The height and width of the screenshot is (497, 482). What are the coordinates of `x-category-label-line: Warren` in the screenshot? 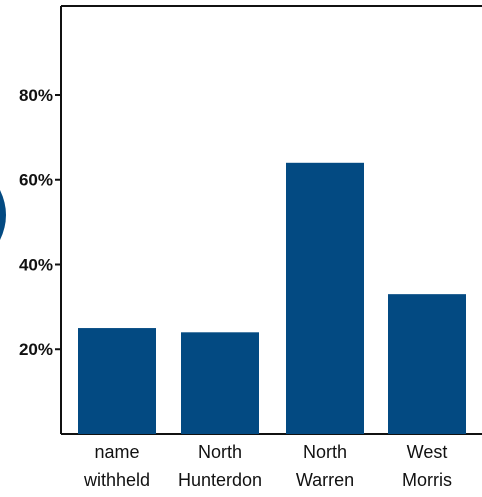 It's located at (325, 480).